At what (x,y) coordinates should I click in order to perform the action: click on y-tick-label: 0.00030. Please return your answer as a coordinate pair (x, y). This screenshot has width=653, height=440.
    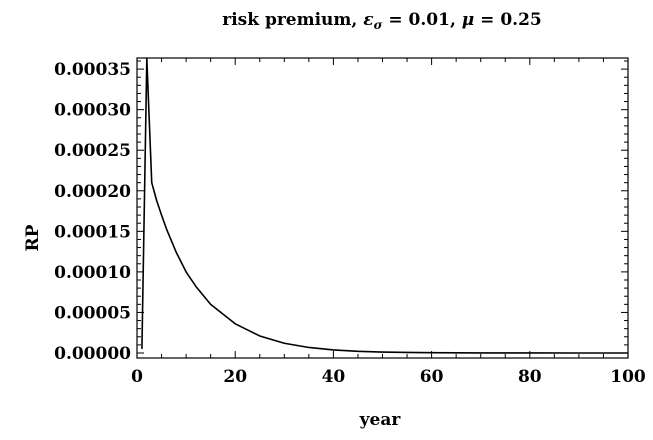
    Looking at the image, I should click on (92, 111).